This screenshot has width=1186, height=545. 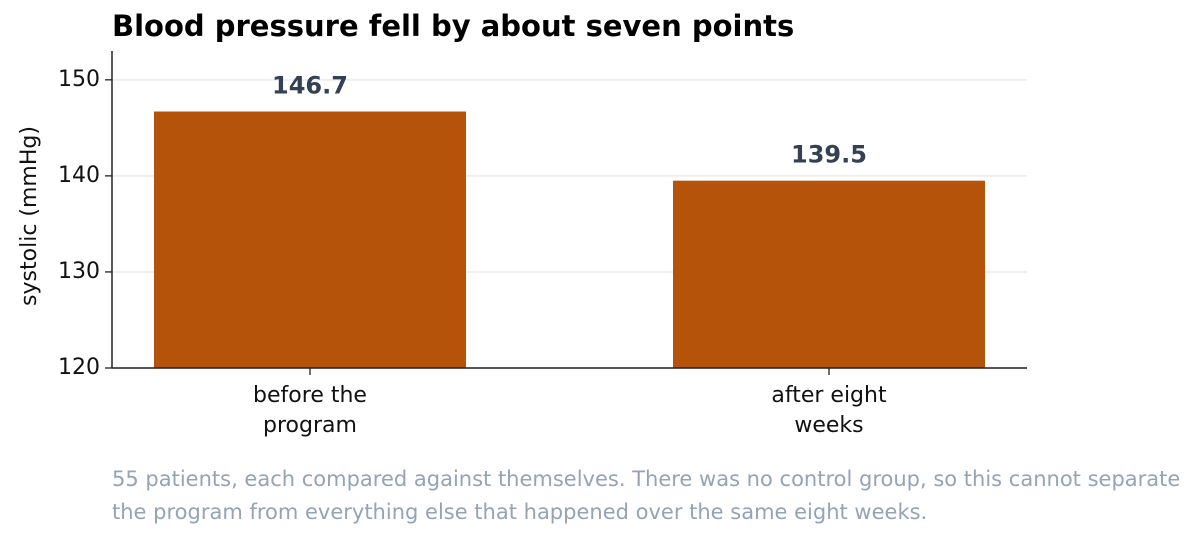 What do you see at coordinates (310, 410) in the screenshot?
I see `x-tick-label: before the program` at bounding box center [310, 410].